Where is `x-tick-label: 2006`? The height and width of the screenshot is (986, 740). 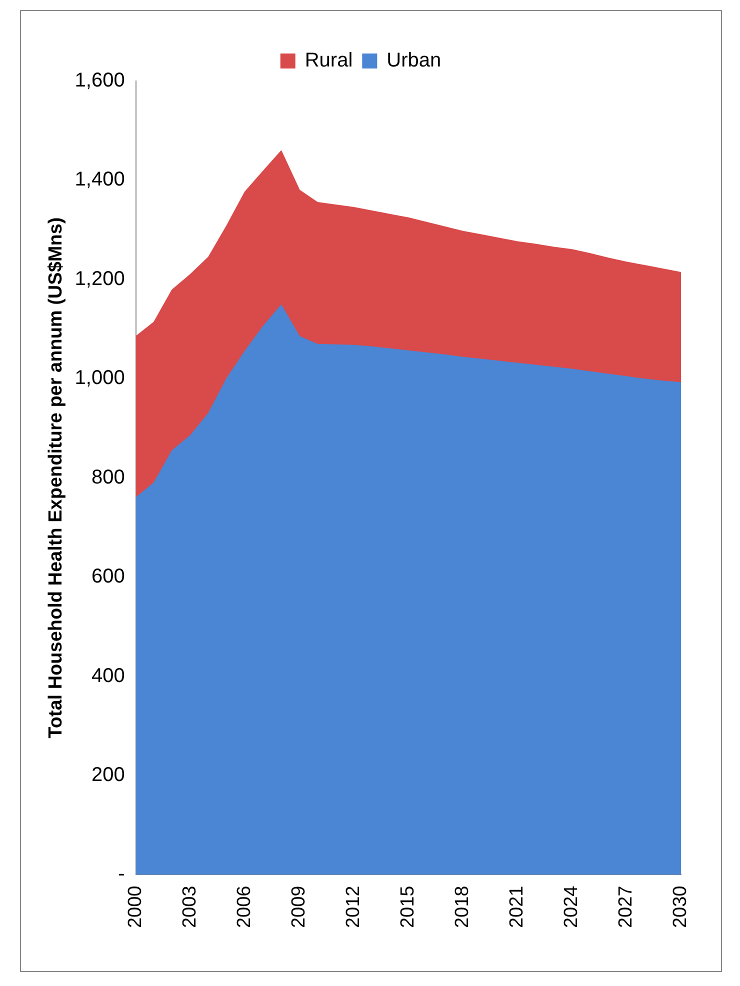
x-tick-label: 2006 is located at coordinates (245, 907).